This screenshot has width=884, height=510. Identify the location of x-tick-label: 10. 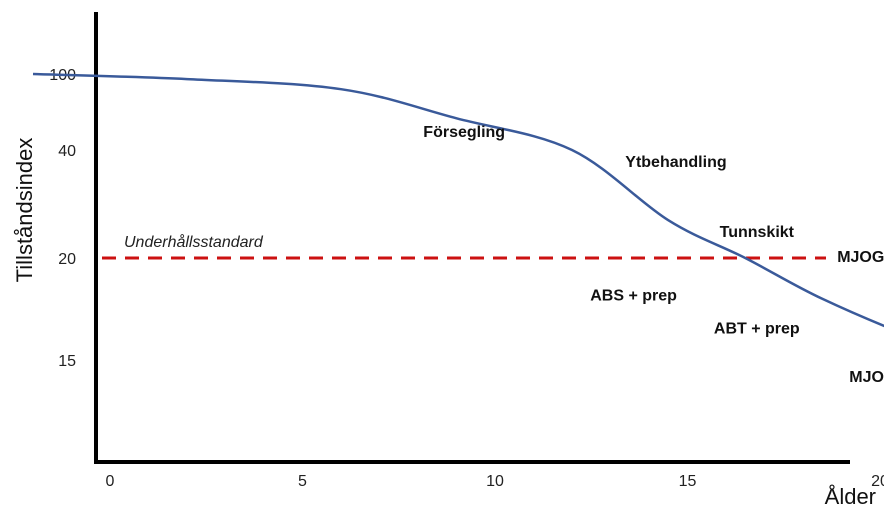
(495, 481).